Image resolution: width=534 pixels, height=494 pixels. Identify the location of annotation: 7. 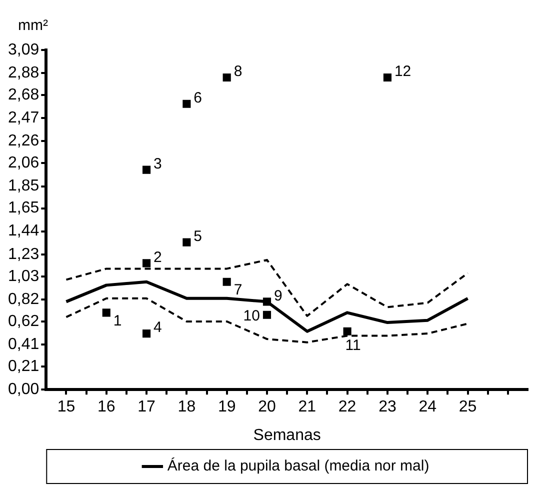
(238, 290).